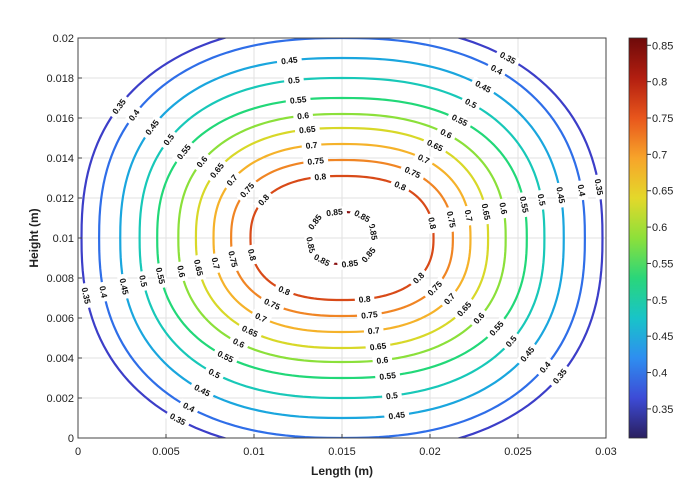  I want to click on colorbar-tick-label: 0.65, so click(662, 192).